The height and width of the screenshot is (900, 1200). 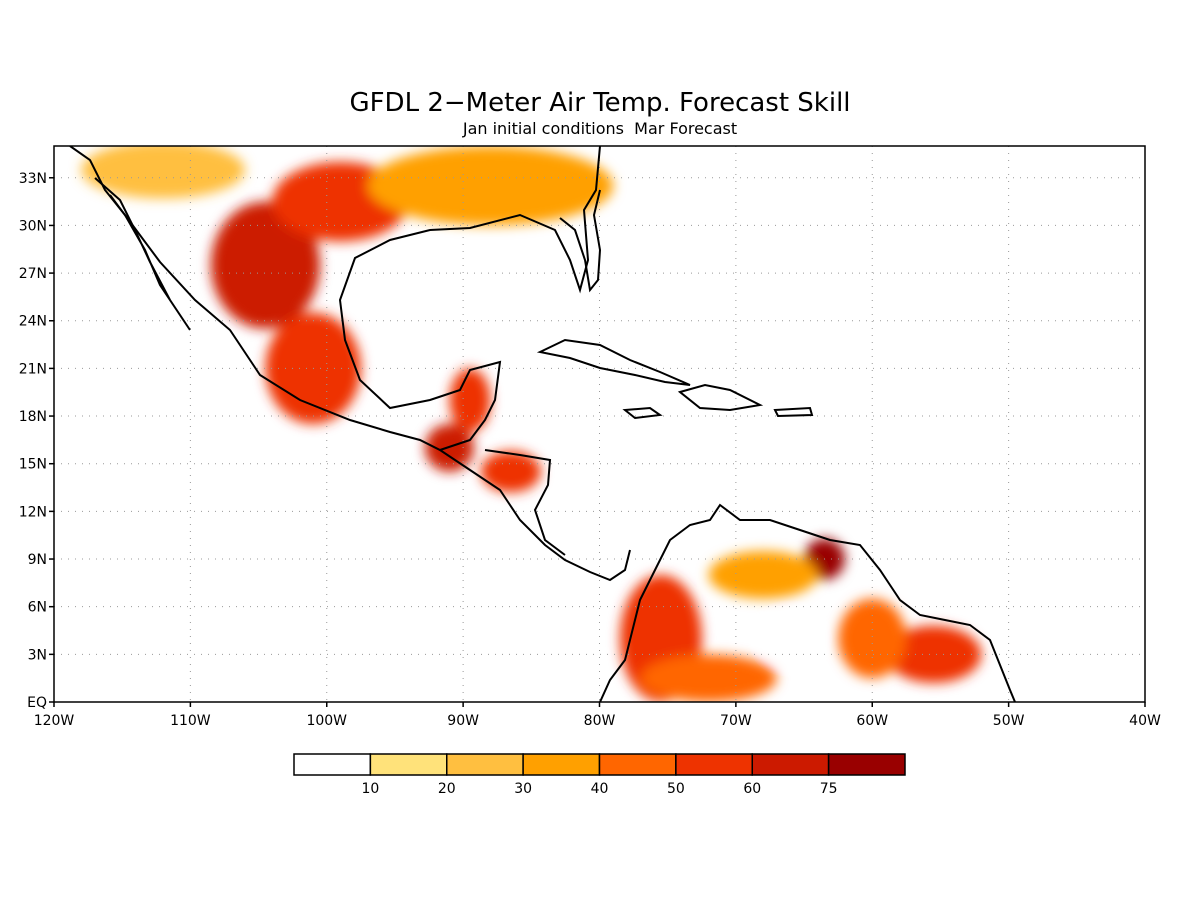 I want to click on longitude-labels: 120W 110W 100W 90W 80W 70W 60W 50W 40W, so click(x=597, y=715).